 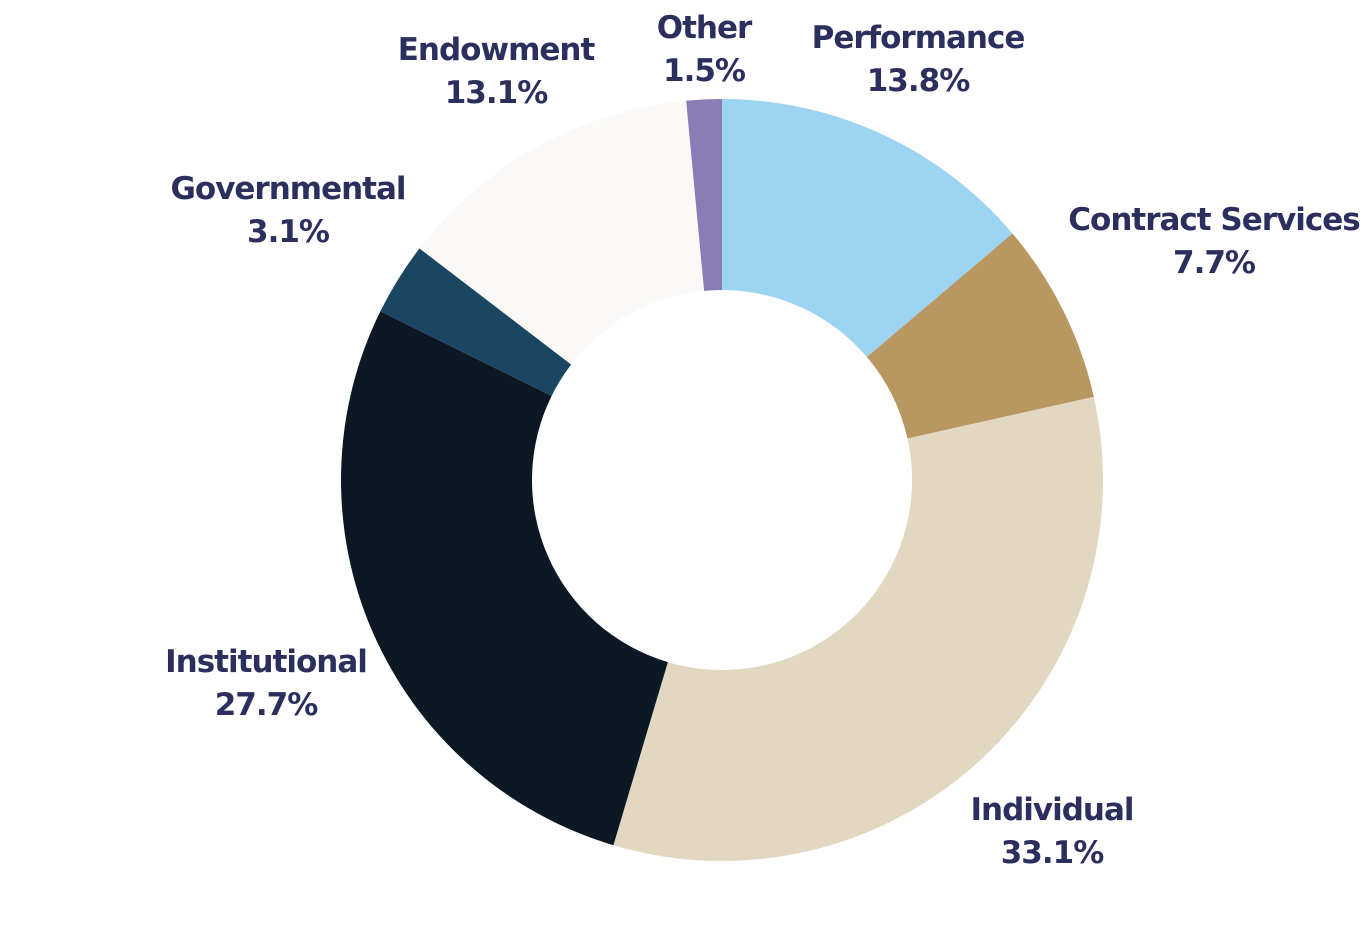 I want to click on slice-governmental, so click(x=476, y=322).